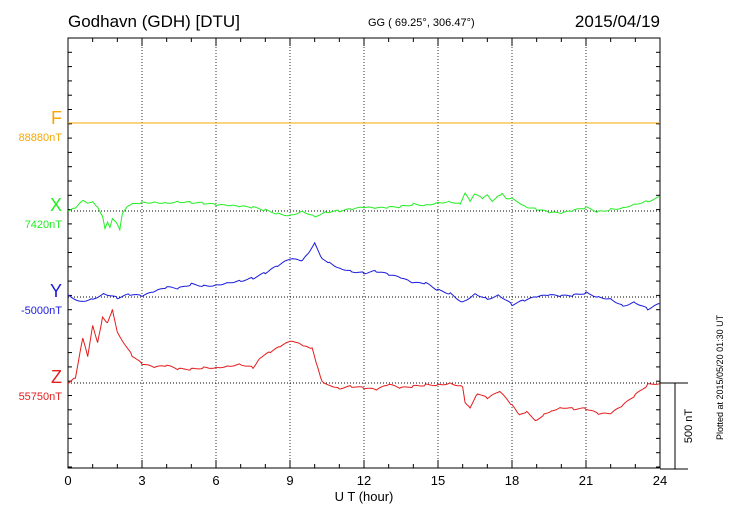 The height and width of the screenshot is (520, 730). I want to click on component-label-Y: Y -5000nT, so click(31, 300).